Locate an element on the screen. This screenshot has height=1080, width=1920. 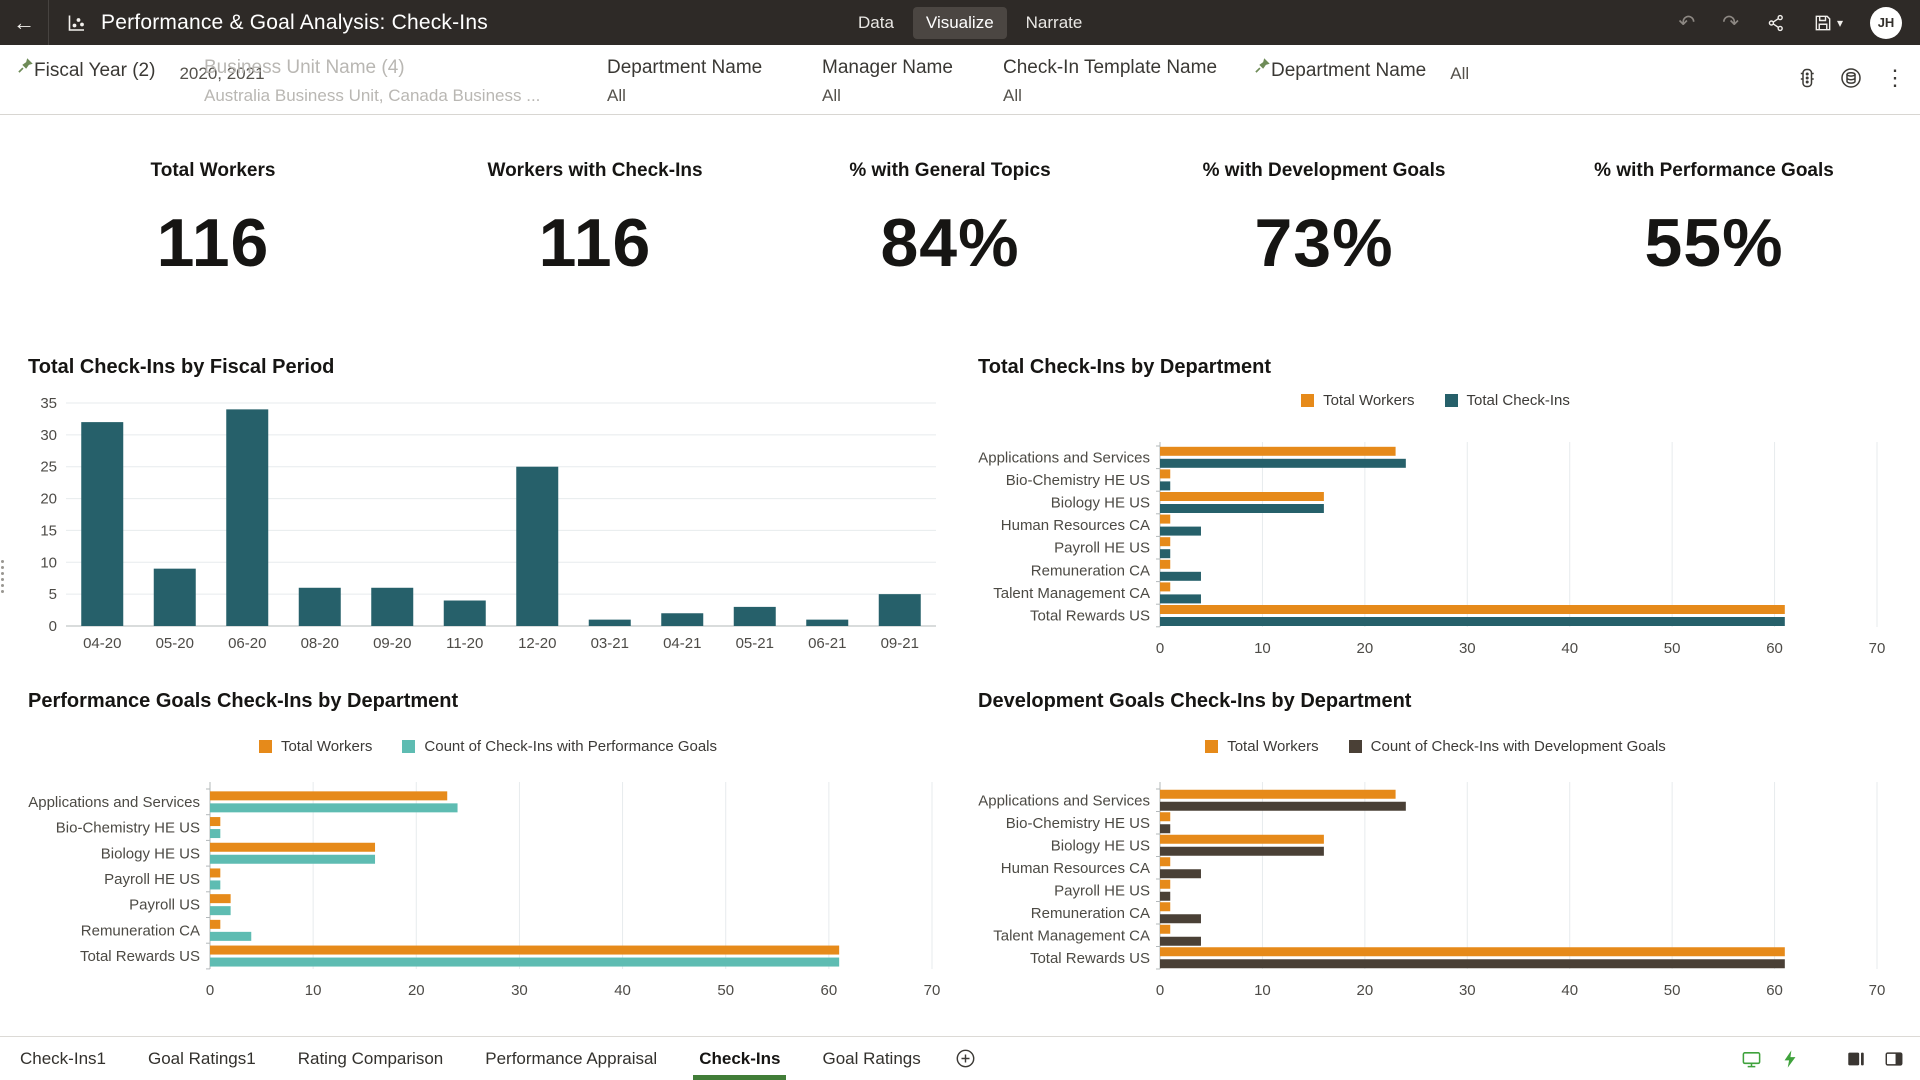
filter-fiscal-year-2: Fiscal Year (2) 2020, 2021 is located at coordinates (141, 70).